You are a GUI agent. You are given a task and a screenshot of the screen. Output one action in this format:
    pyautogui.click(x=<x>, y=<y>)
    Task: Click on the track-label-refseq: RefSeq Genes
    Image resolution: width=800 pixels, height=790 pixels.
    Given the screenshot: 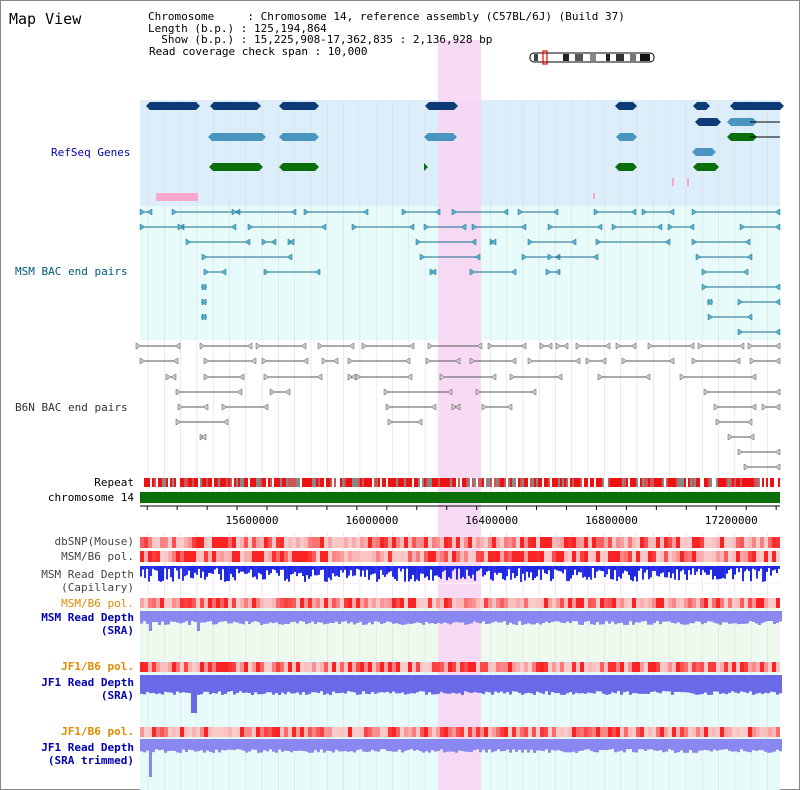 What is the action you would take?
    pyautogui.click(x=91, y=152)
    